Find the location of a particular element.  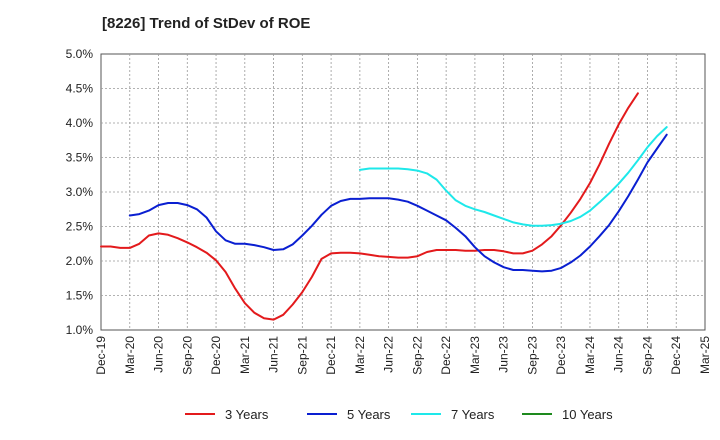

y-tick-label: 2.5% is located at coordinates (80, 227).